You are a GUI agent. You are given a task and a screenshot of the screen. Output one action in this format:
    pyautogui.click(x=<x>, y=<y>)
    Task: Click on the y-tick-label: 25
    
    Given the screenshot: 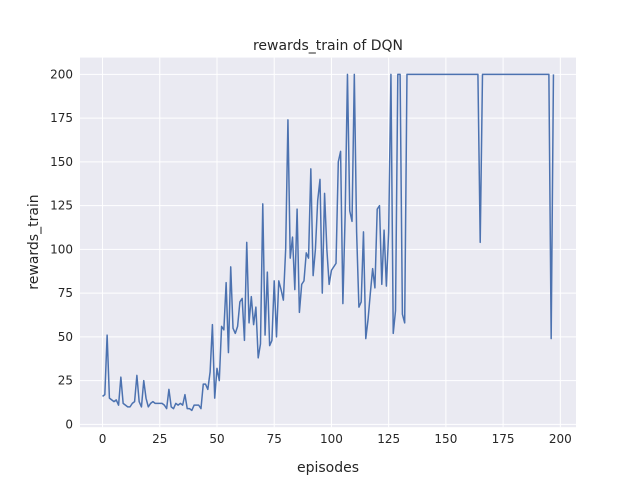 What is the action you would take?
    pyautogui.click(x=65, y=381)
    